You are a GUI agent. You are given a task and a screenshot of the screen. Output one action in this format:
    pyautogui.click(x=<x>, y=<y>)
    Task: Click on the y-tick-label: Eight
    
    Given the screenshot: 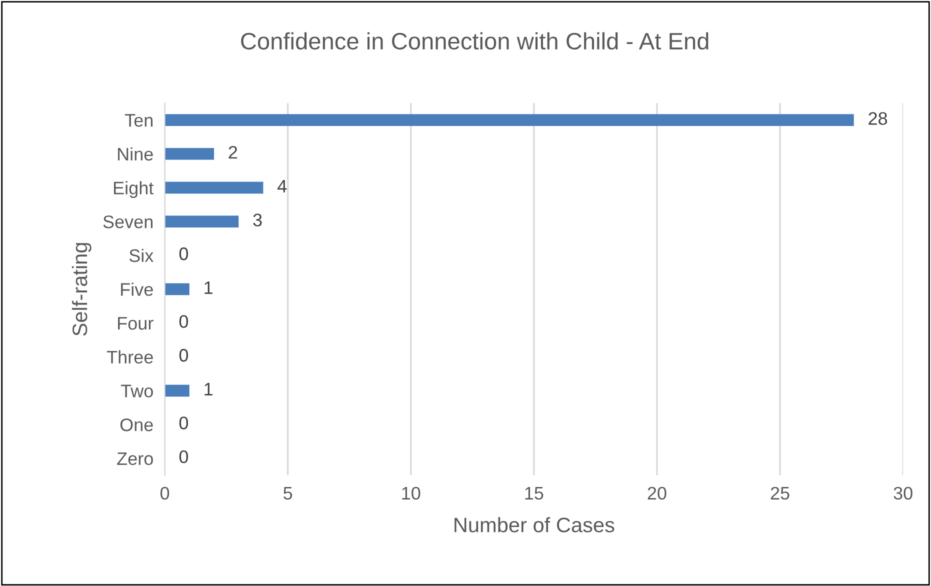 What is the action you would take?
    pyautogui.click(x=134, y=189)
    